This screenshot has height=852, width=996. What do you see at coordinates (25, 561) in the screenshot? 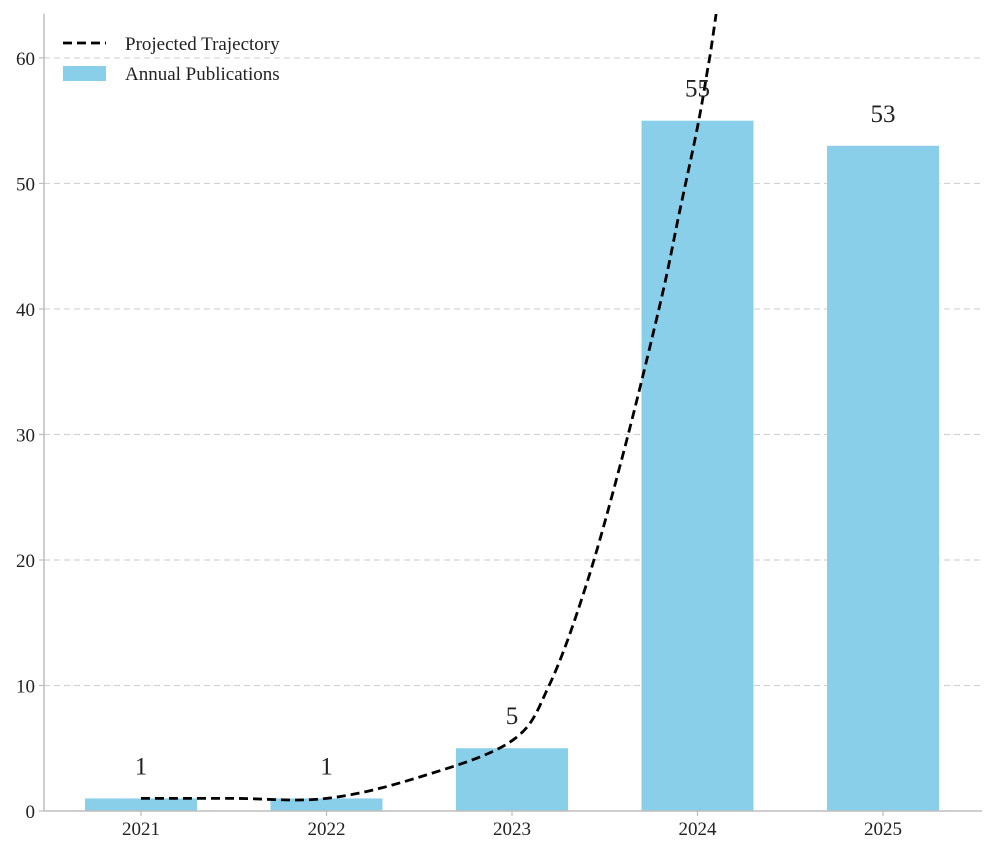
I see `y-tick-label: 20` at bounding box center [25, 561].